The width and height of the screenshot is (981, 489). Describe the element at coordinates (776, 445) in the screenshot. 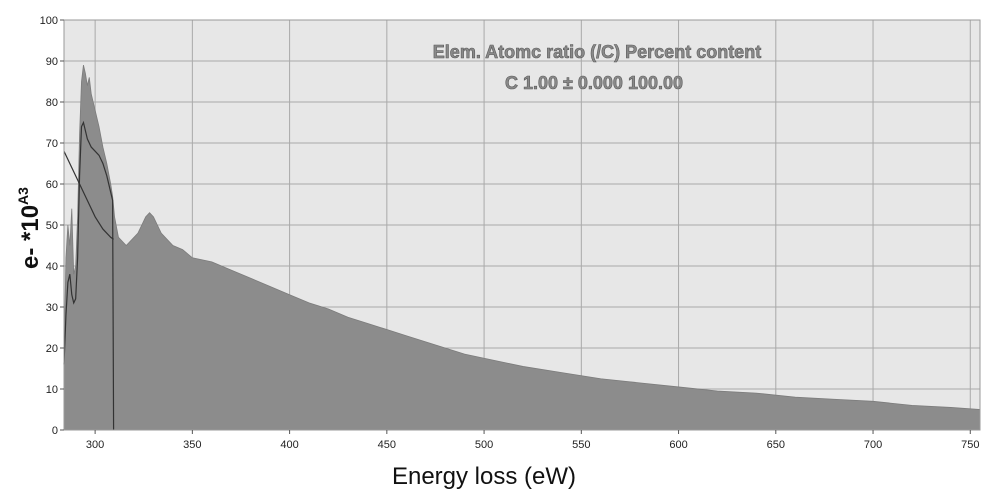

I see `x-tick-label: 650` at that location.